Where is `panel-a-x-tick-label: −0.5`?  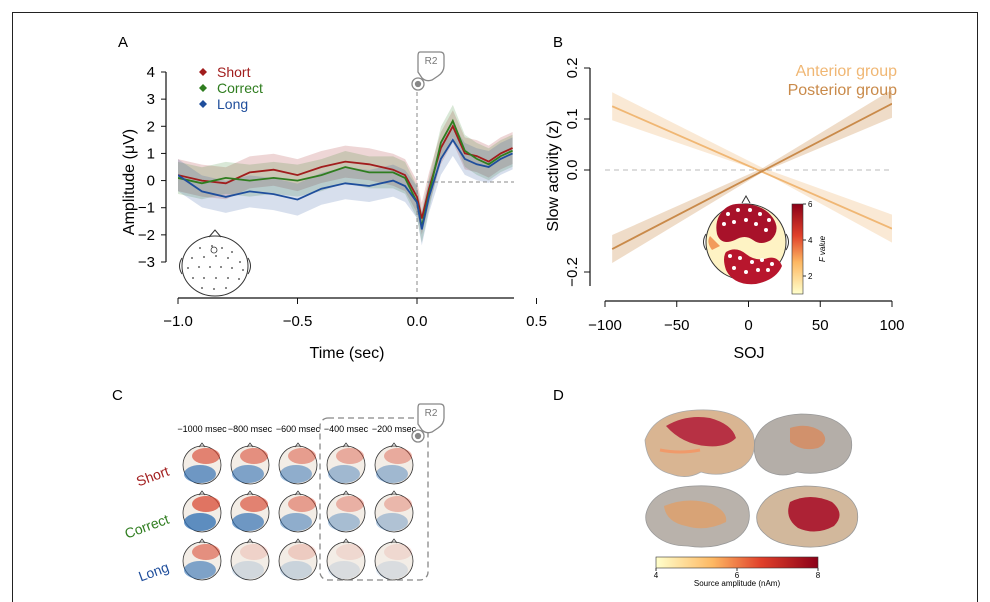
panel-a-x-tick-label: −0.5 is located at coordinates (298, 321).